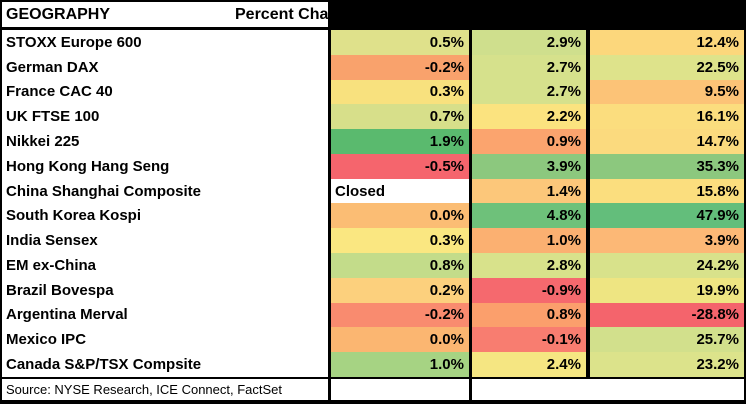 Image resolution: width=746 pixels, height=404 pixels. What do you see at coordinates (165, 315) in the screenshot?
I see `row-label: Argentina Merval` at bounding box center [165, 315].